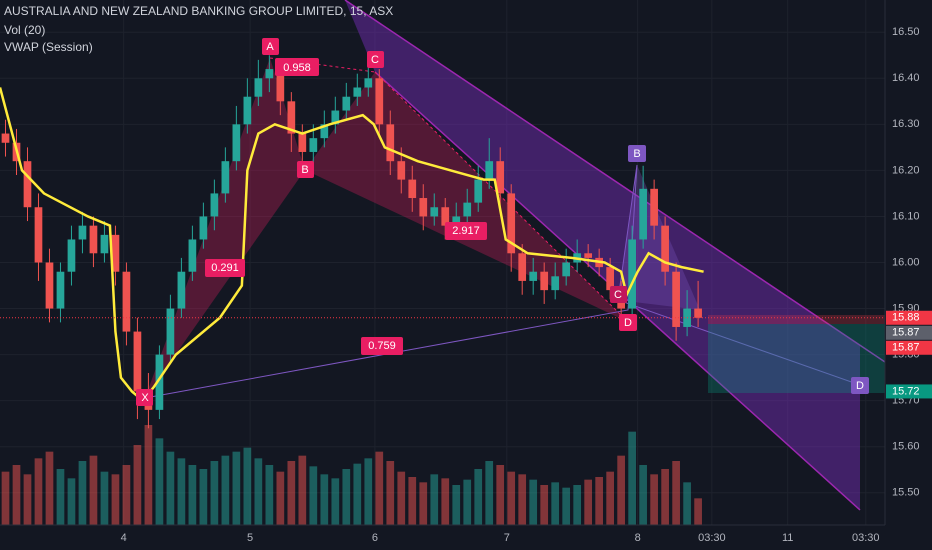  Describe the element at coordinates (270, 47) in the screenshot. I see `annotation: A` at that location.